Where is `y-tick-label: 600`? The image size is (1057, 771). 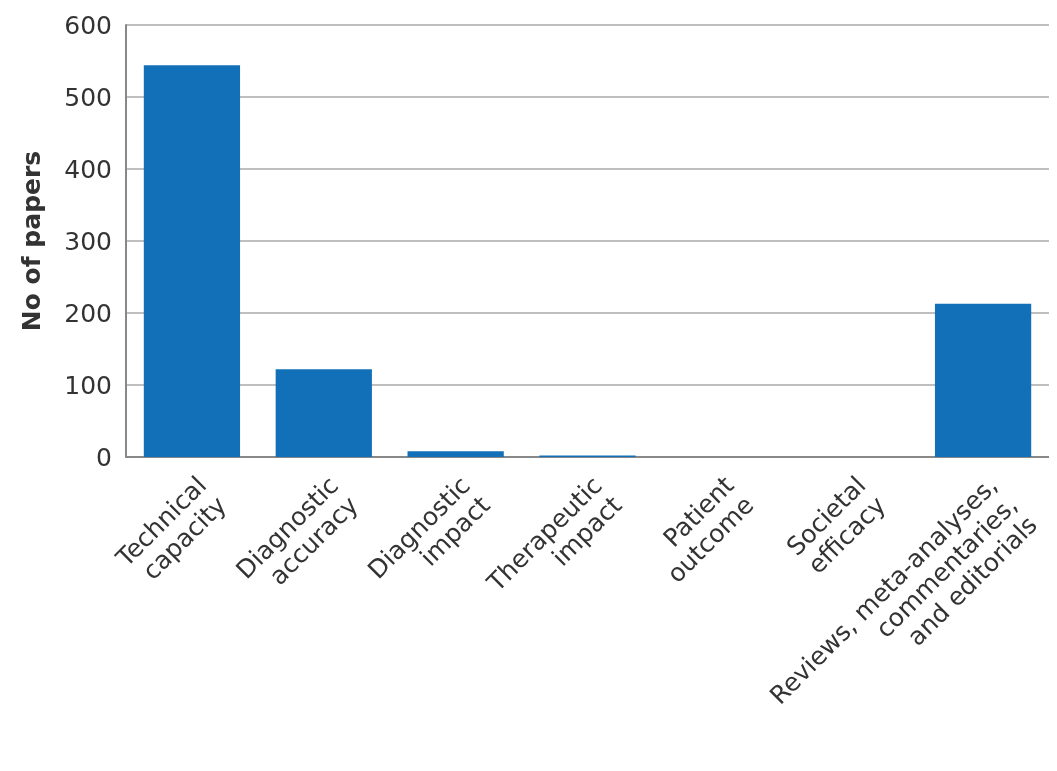 y-tick-label: 600 is located at coordinates (88, 25).